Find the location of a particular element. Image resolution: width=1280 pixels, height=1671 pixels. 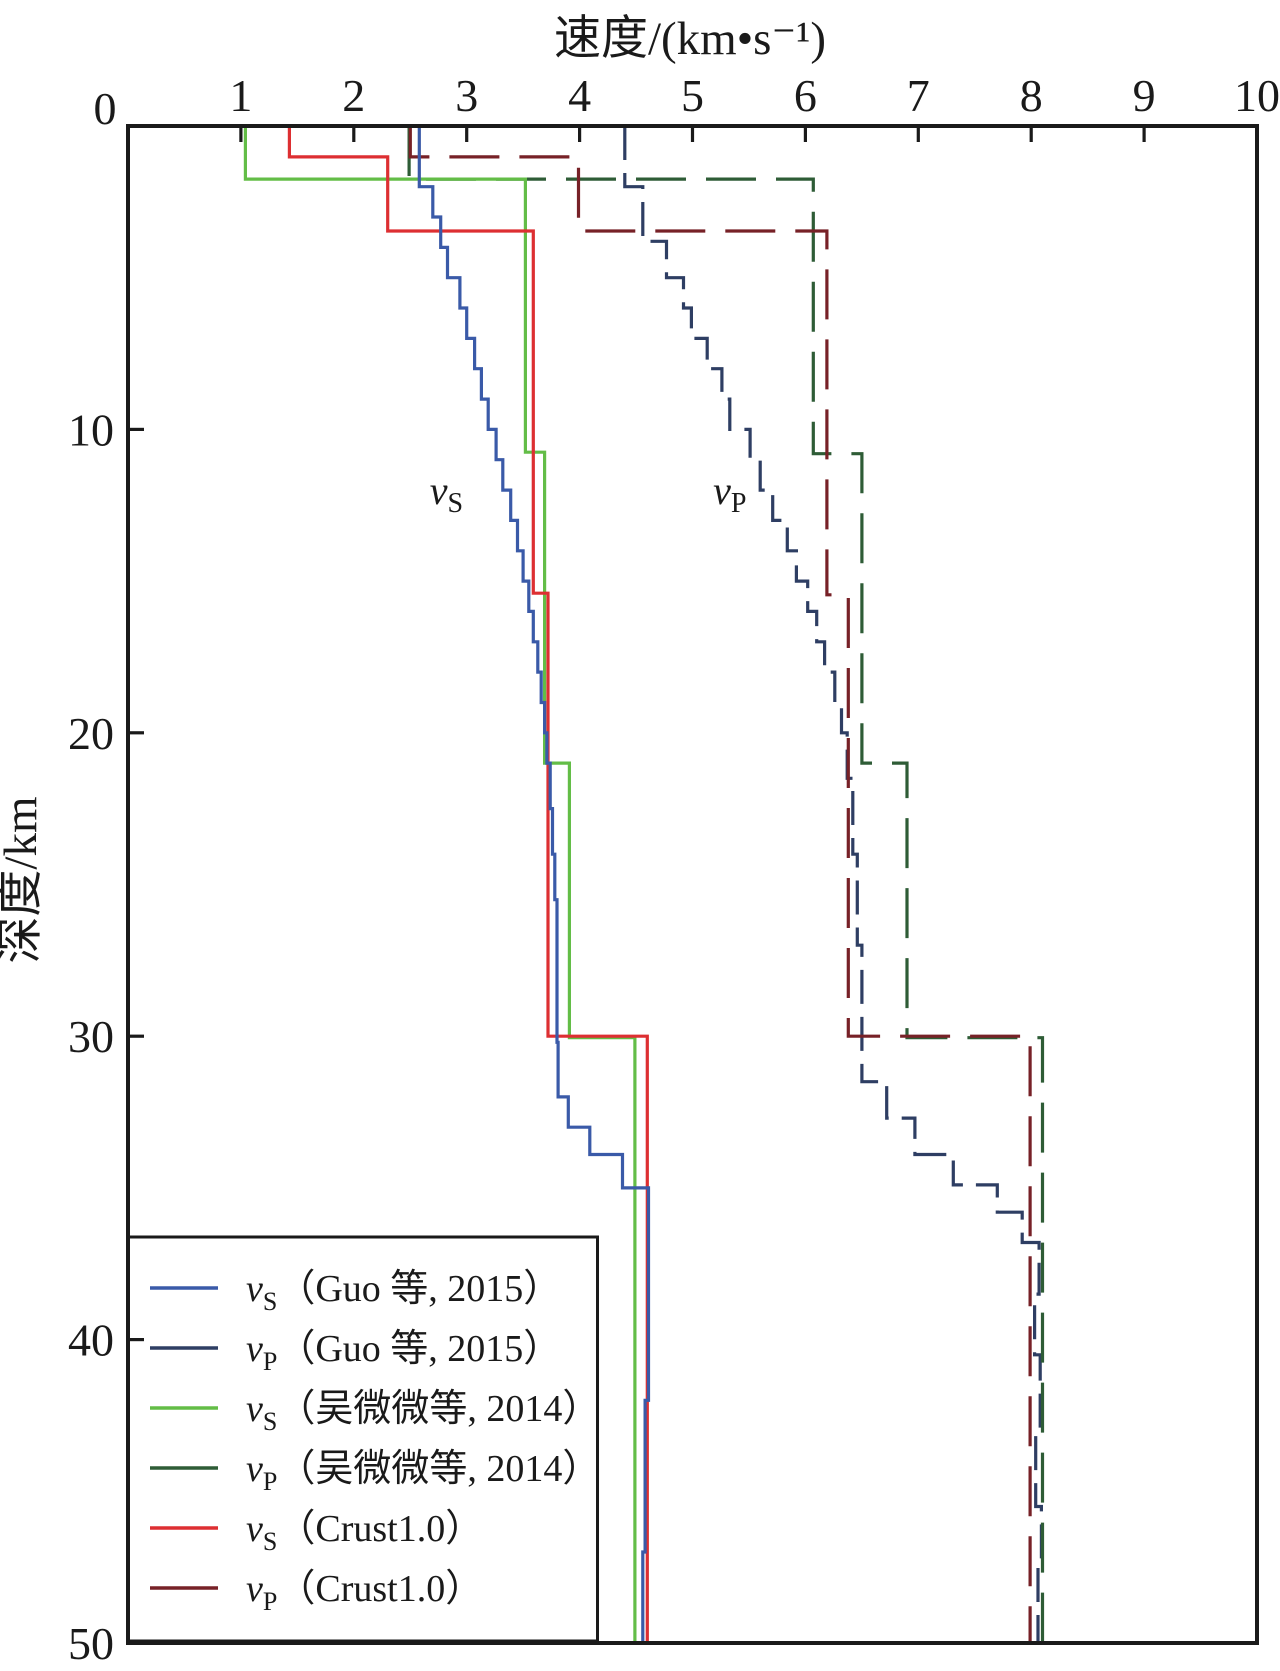

legend-label-vs-crust1: vS（Crust1.0） is located at coordinates (364, 1532).